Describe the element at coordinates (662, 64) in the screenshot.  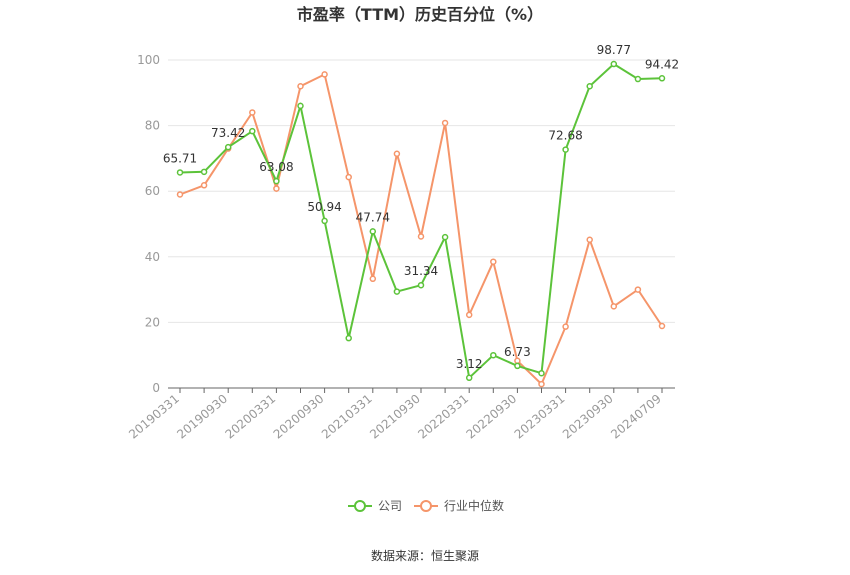
I see `data-label: 94.42` at that location.